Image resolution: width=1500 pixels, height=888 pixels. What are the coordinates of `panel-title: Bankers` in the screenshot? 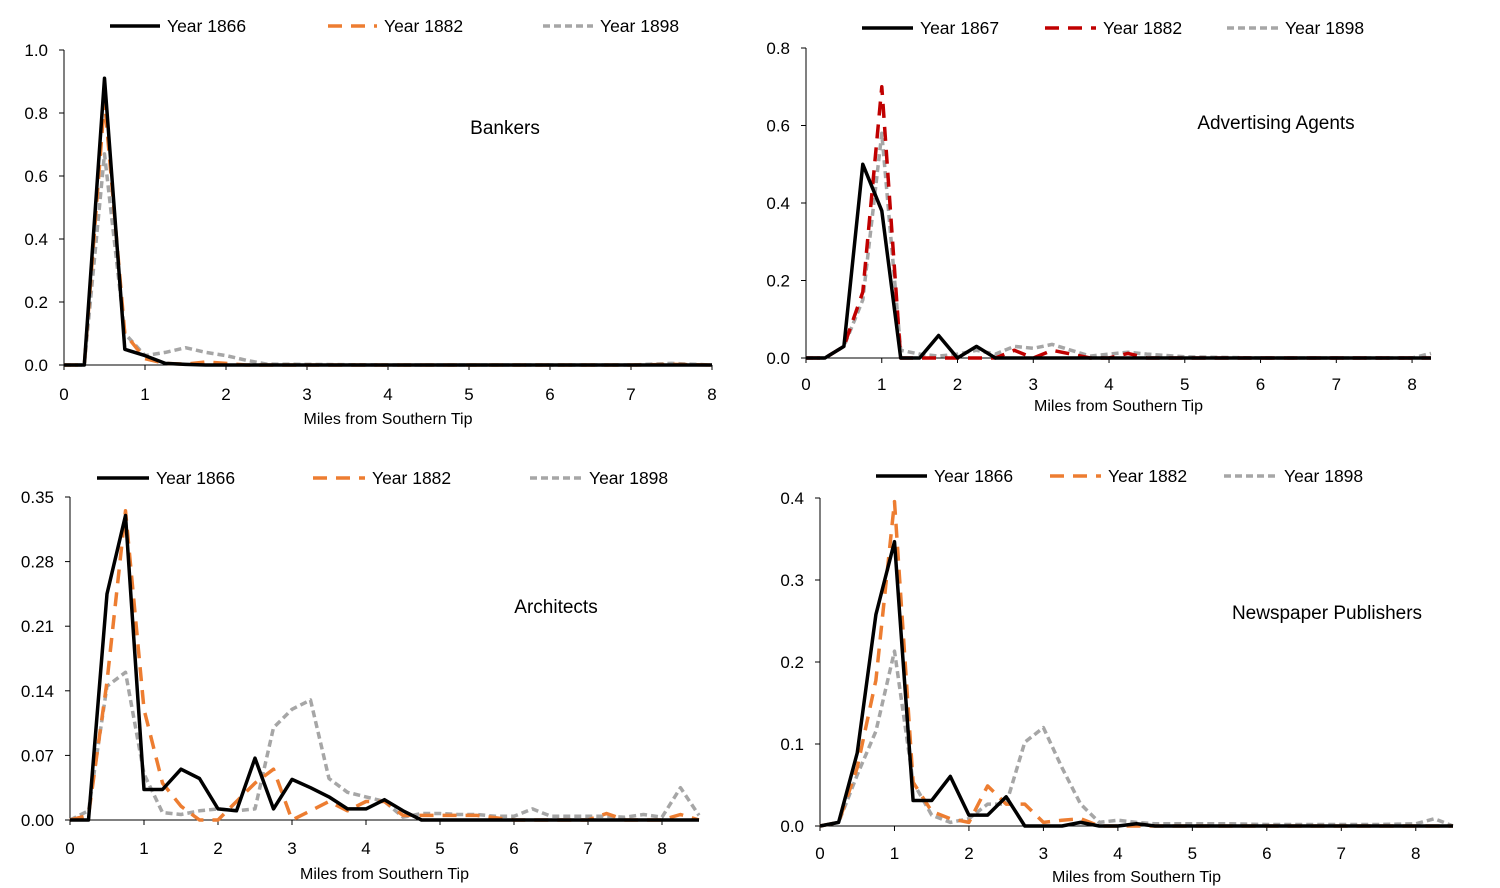 It's located at (505, 128).